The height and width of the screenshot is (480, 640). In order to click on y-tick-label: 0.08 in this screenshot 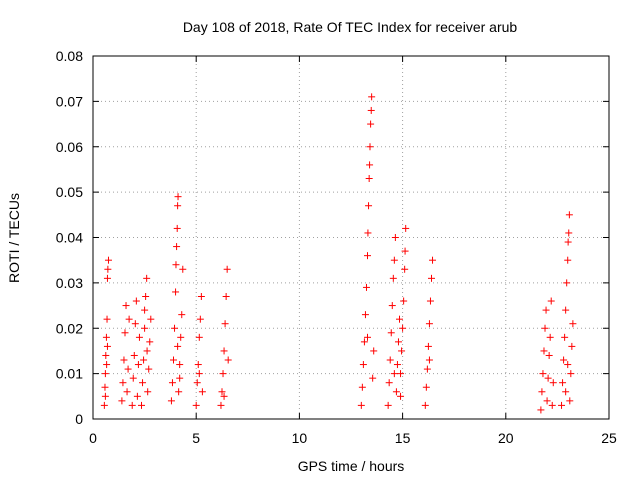, I will do `click(69, 56)`.